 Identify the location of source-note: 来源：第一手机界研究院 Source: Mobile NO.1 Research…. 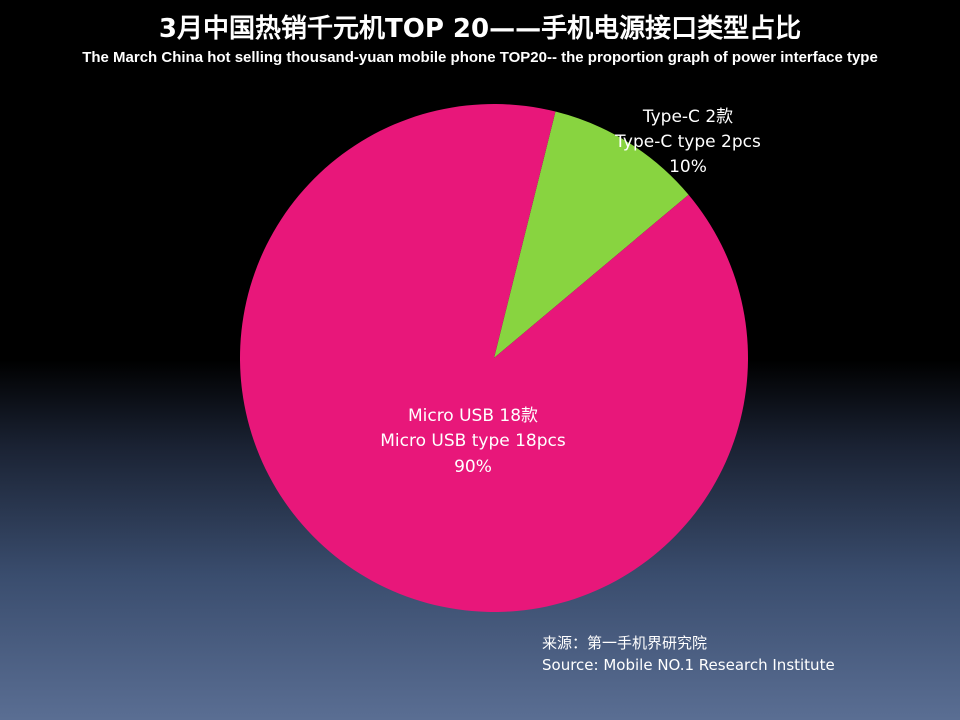
(688, 654).